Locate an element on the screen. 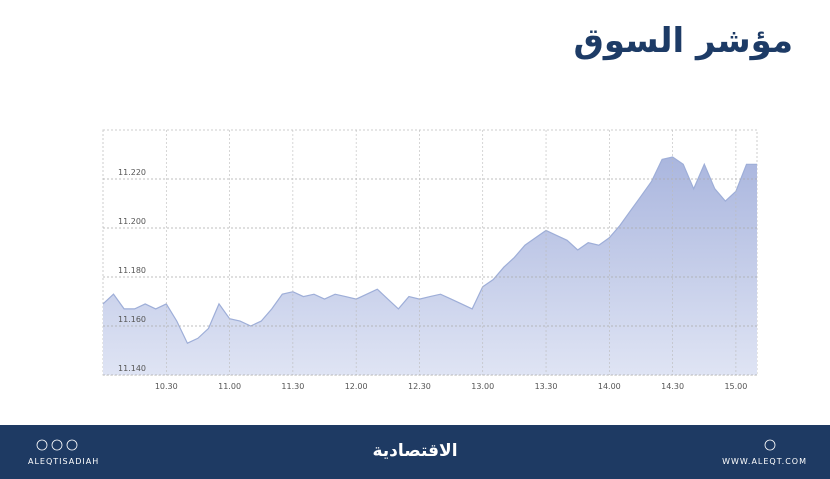  x-tick-label: 13.30 is located at coordinates (546, 386).